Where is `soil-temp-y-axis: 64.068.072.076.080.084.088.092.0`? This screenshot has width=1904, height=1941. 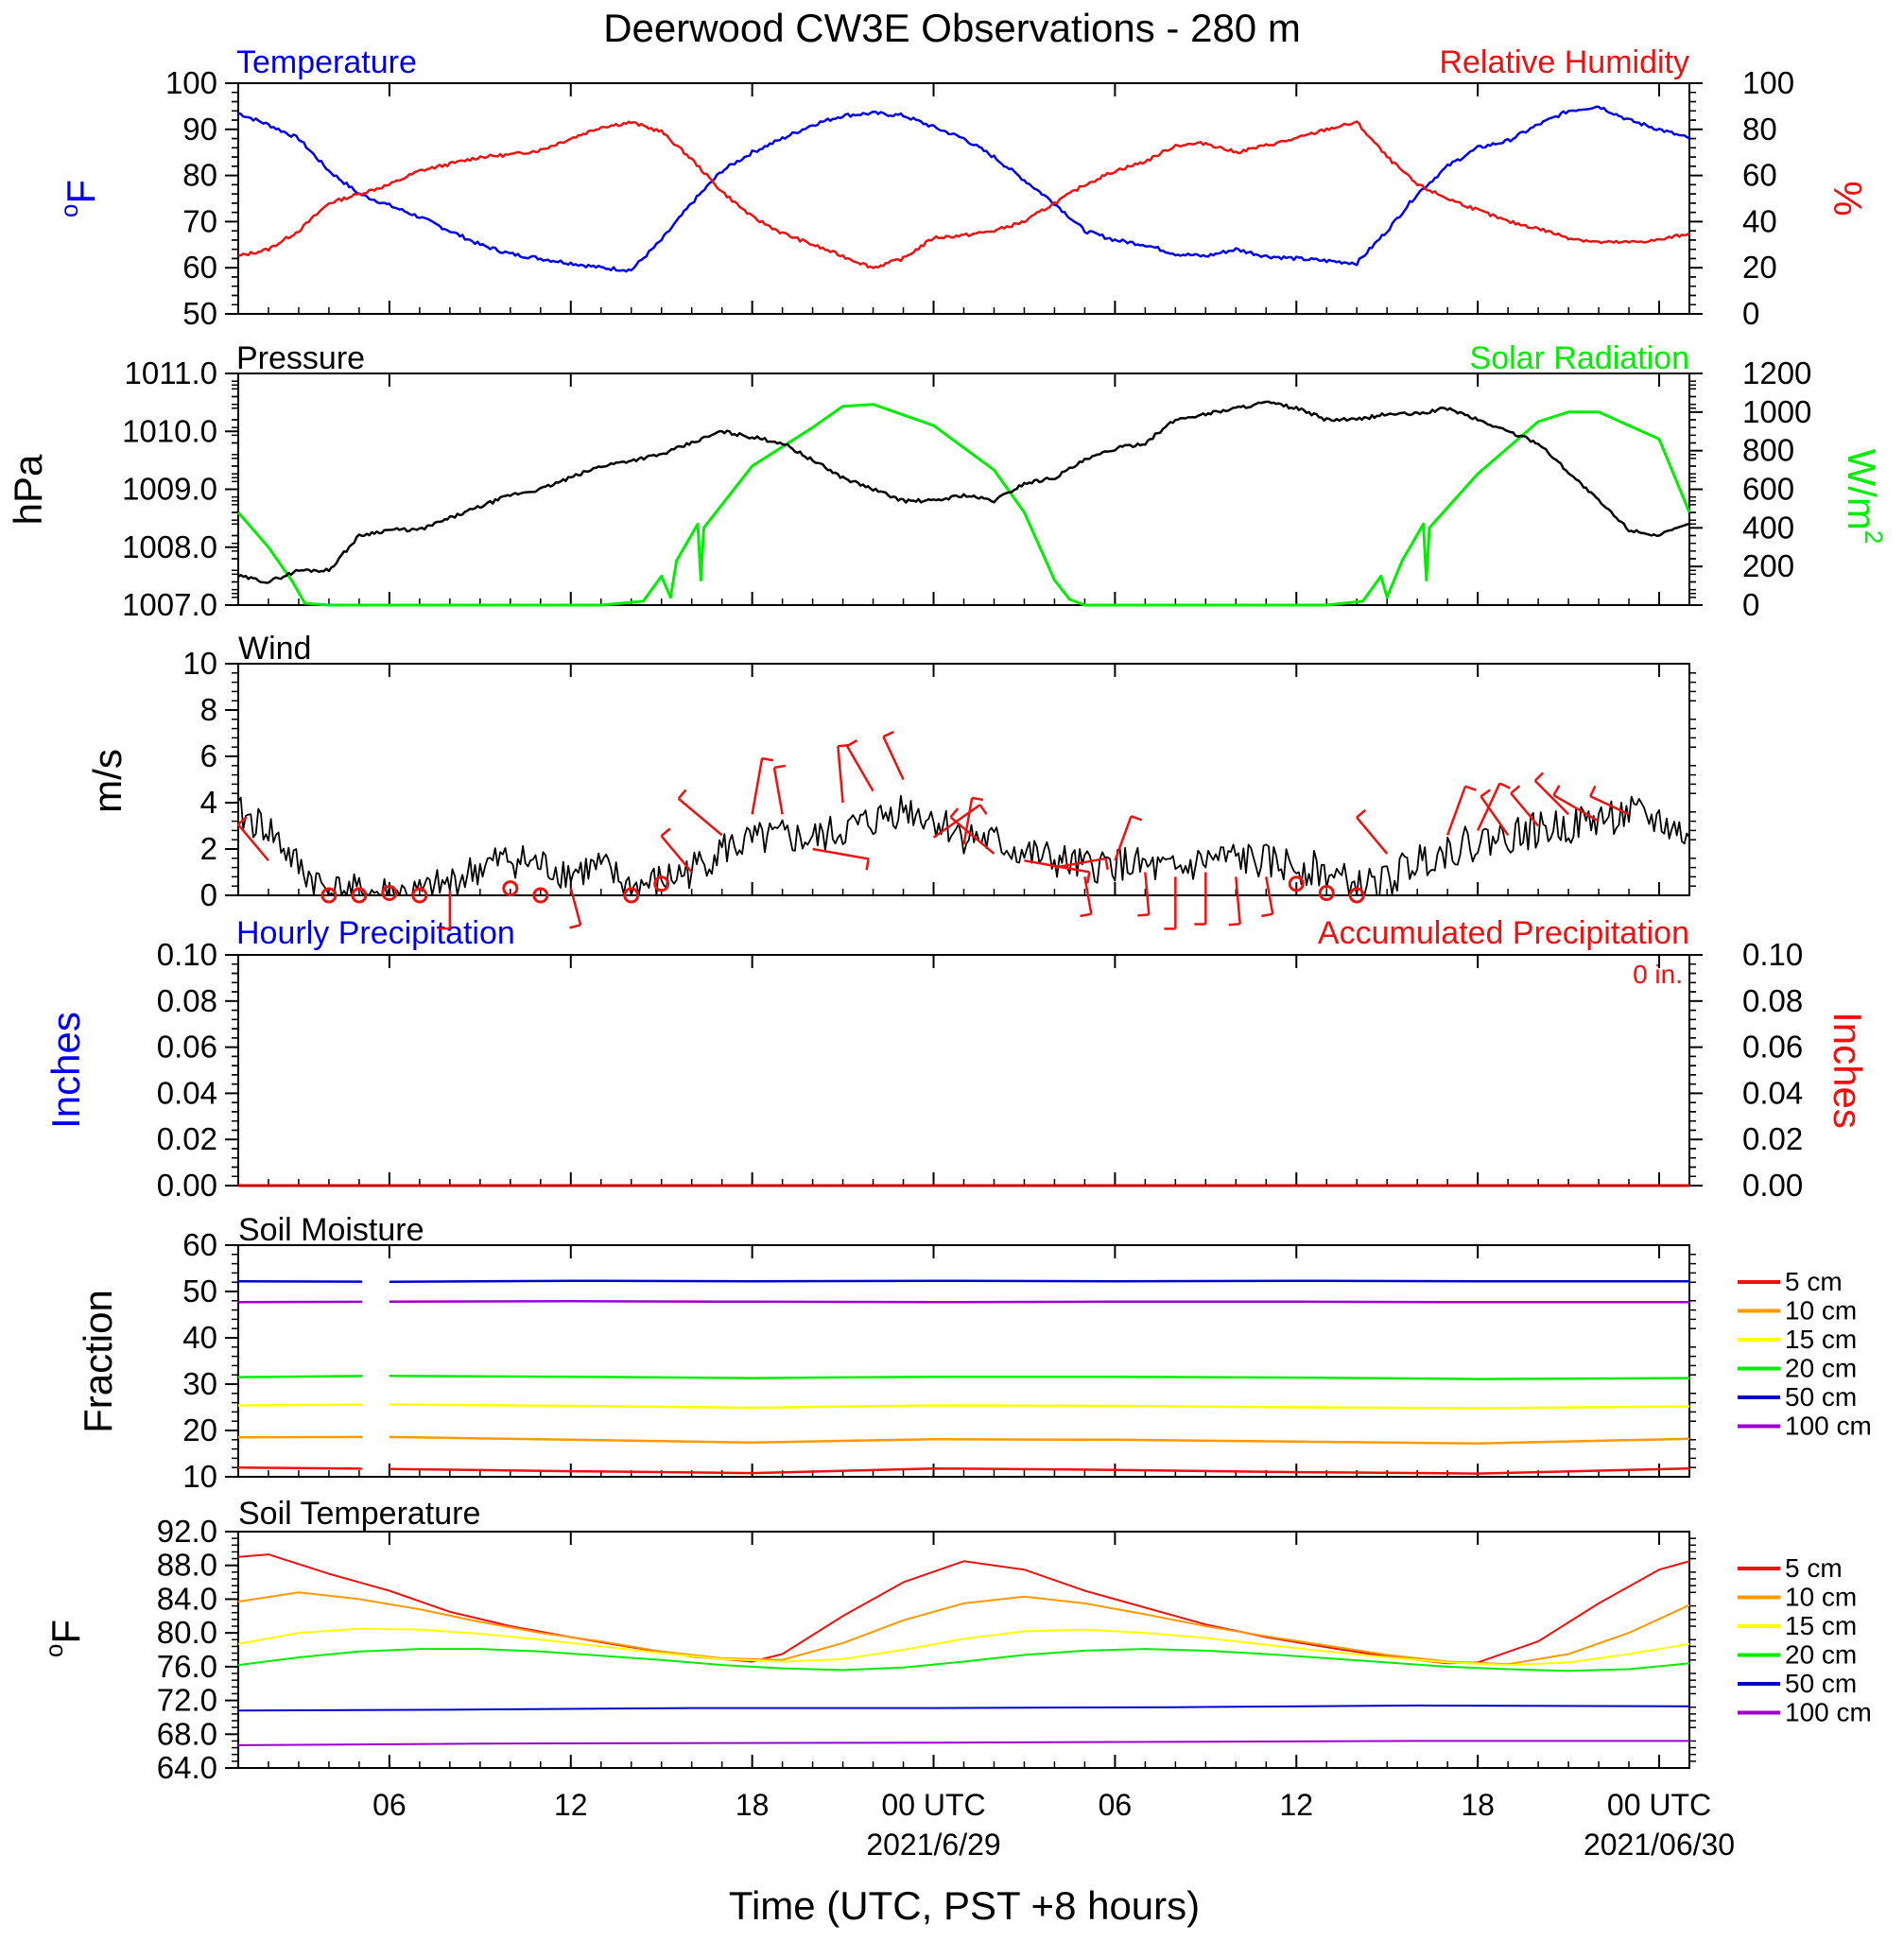 soil-temp-y-axis: 64.068.072.076.080.084.088.092.0 is located at coordinates (927, 1650).